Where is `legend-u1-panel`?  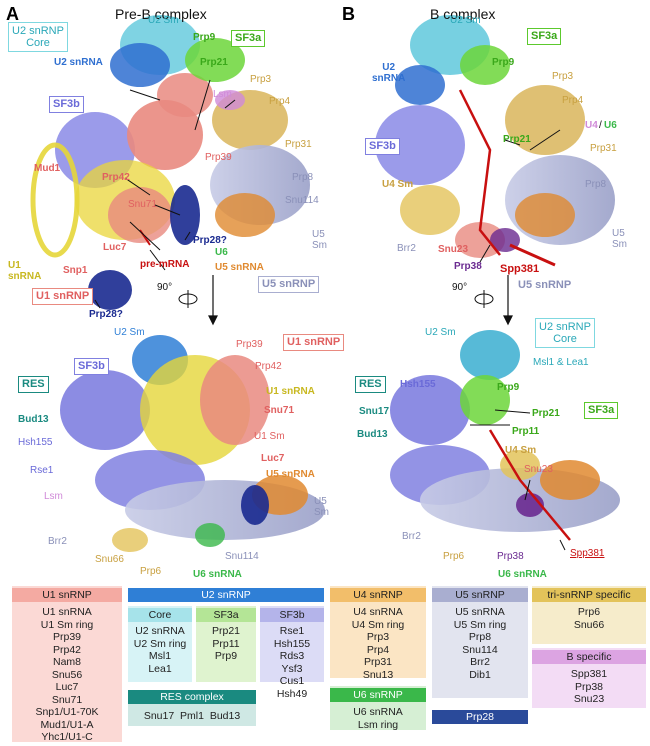
legend-u1-panel is located at coordinates (67, 664).